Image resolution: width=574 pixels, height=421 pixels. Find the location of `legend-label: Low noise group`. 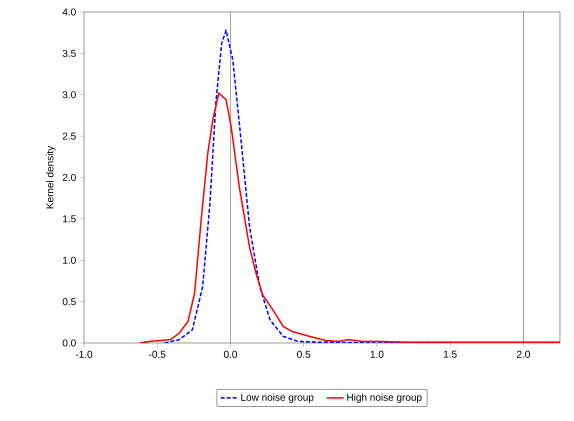

legend-label: Low noise group is located at coordinates (277, 398).